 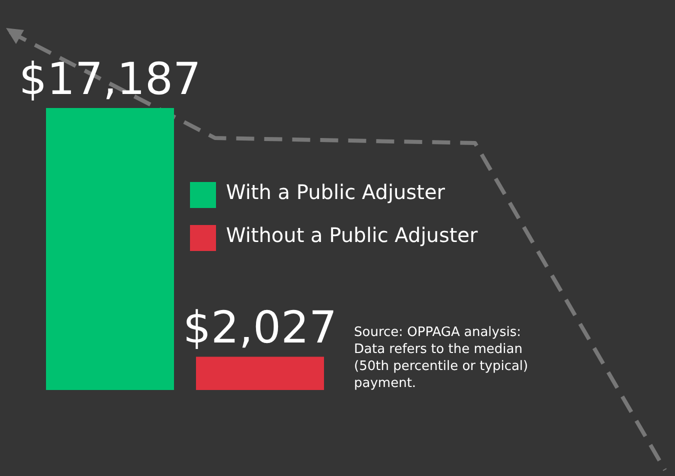 I want to click on legend-label: Without a Public Adjuster, so click(x=352, y=235).